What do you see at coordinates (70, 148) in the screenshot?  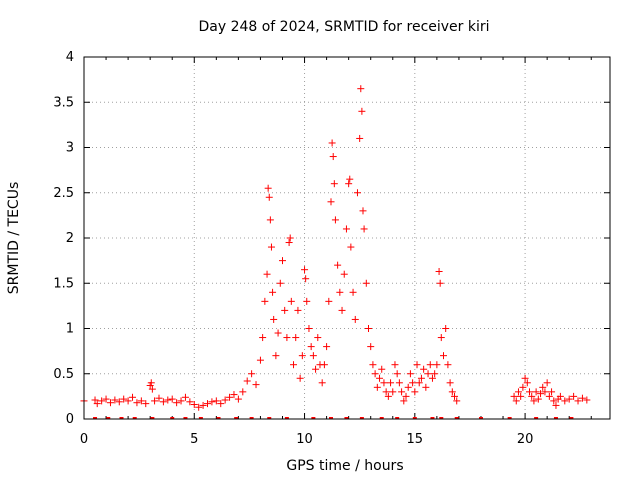 I see `y-tick-label: 3` at bounding box center [70, 148].